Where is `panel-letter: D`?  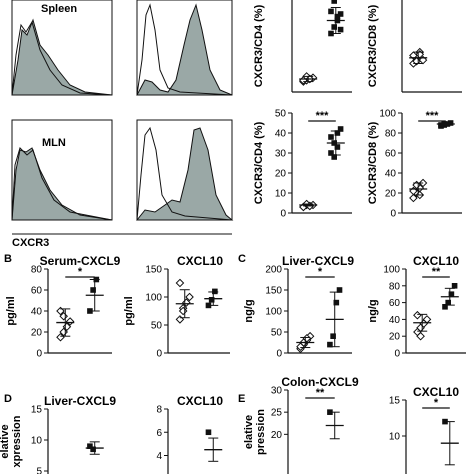 panel-letter: D is located at coordinates (8, 399).